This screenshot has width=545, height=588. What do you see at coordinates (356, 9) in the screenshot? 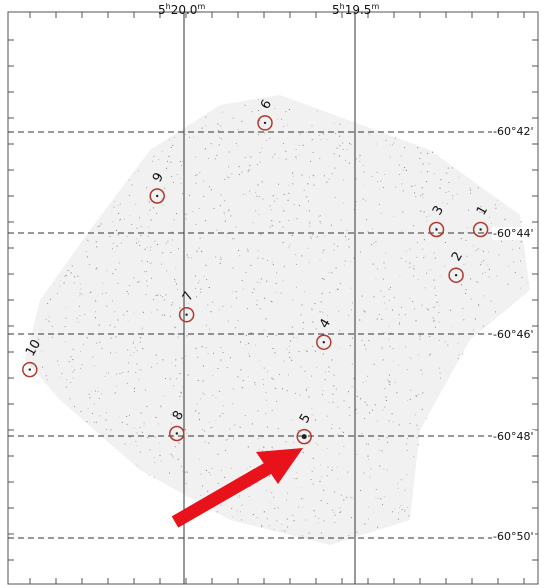
I see `ra-tick-label-2: 5h19.5m` at bounding box center [356, 9].